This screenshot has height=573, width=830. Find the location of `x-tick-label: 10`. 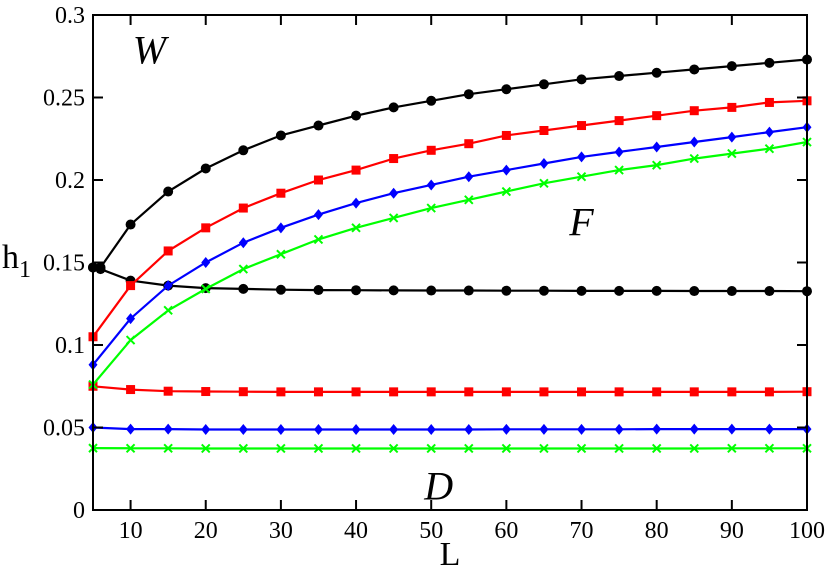

x-tick-label: 10 is located at coordinates (131, 531).